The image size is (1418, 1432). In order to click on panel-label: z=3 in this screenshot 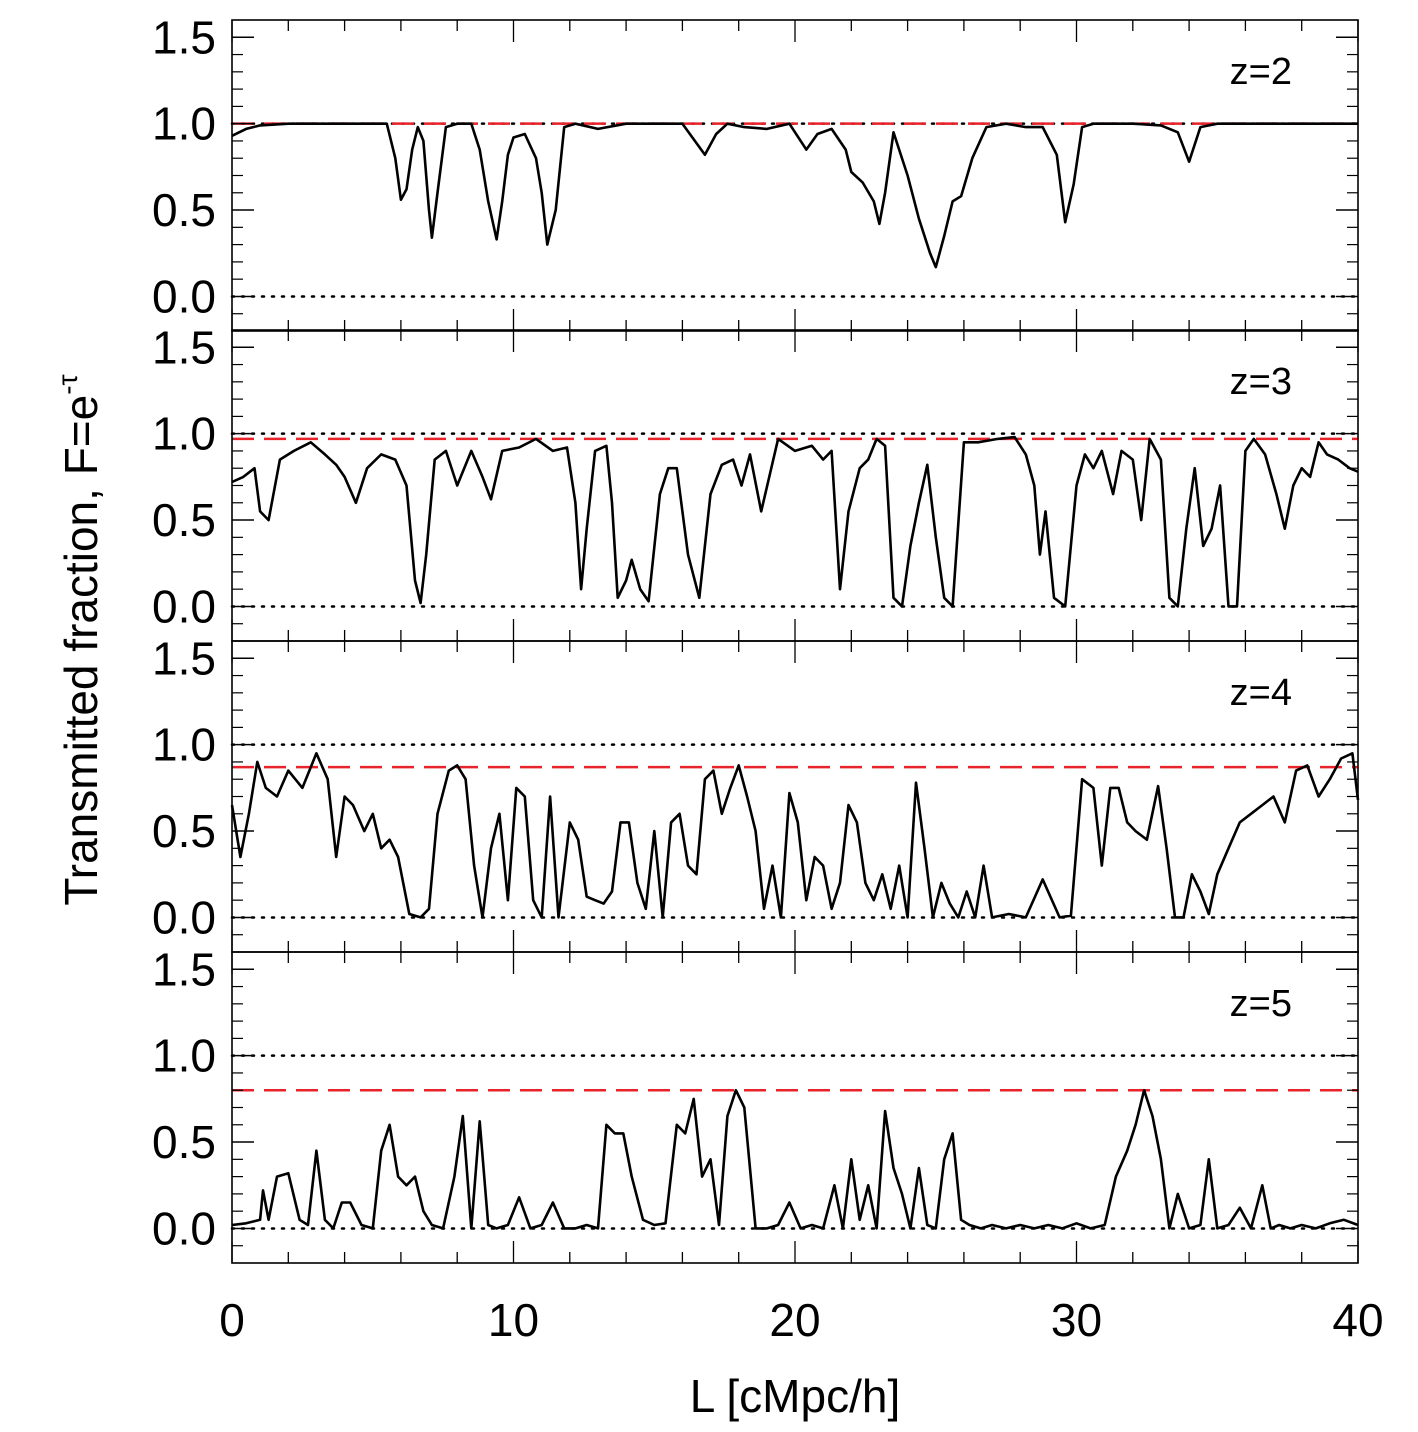, I will do `click(1261, 382)`.